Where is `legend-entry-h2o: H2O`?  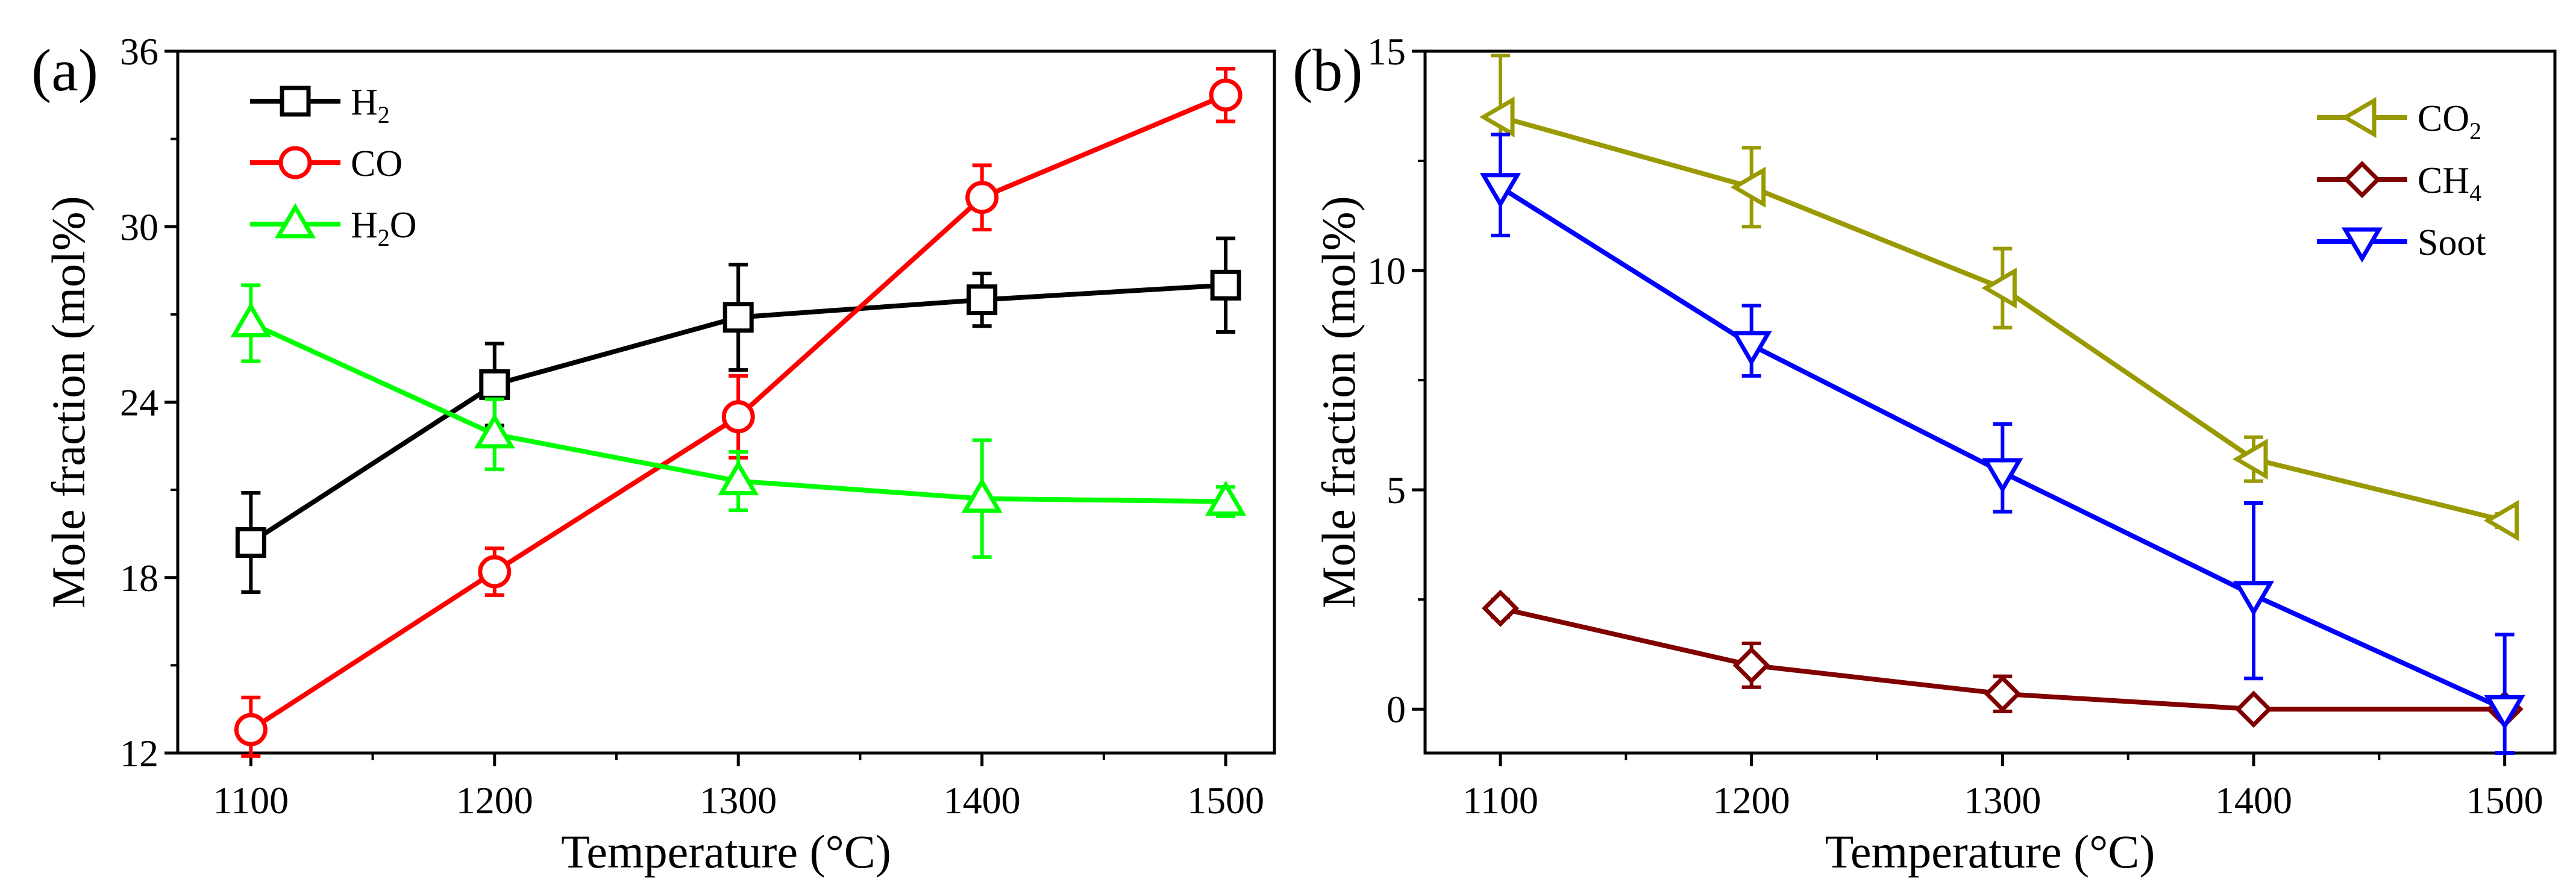 legend-entry-h2o: H2O is located at coordinates (333, 227).